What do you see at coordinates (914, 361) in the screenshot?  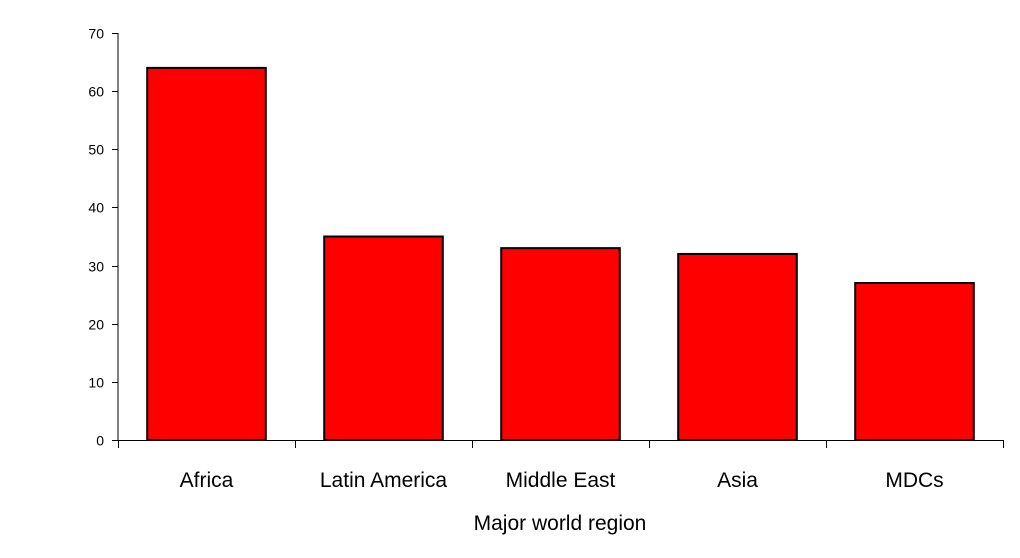 I see `bar-mdcs` at bounding box center [914, 361].